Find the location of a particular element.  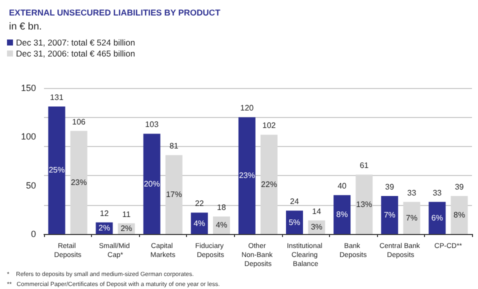

data-label: 106 is located at coordinates (79, 121).